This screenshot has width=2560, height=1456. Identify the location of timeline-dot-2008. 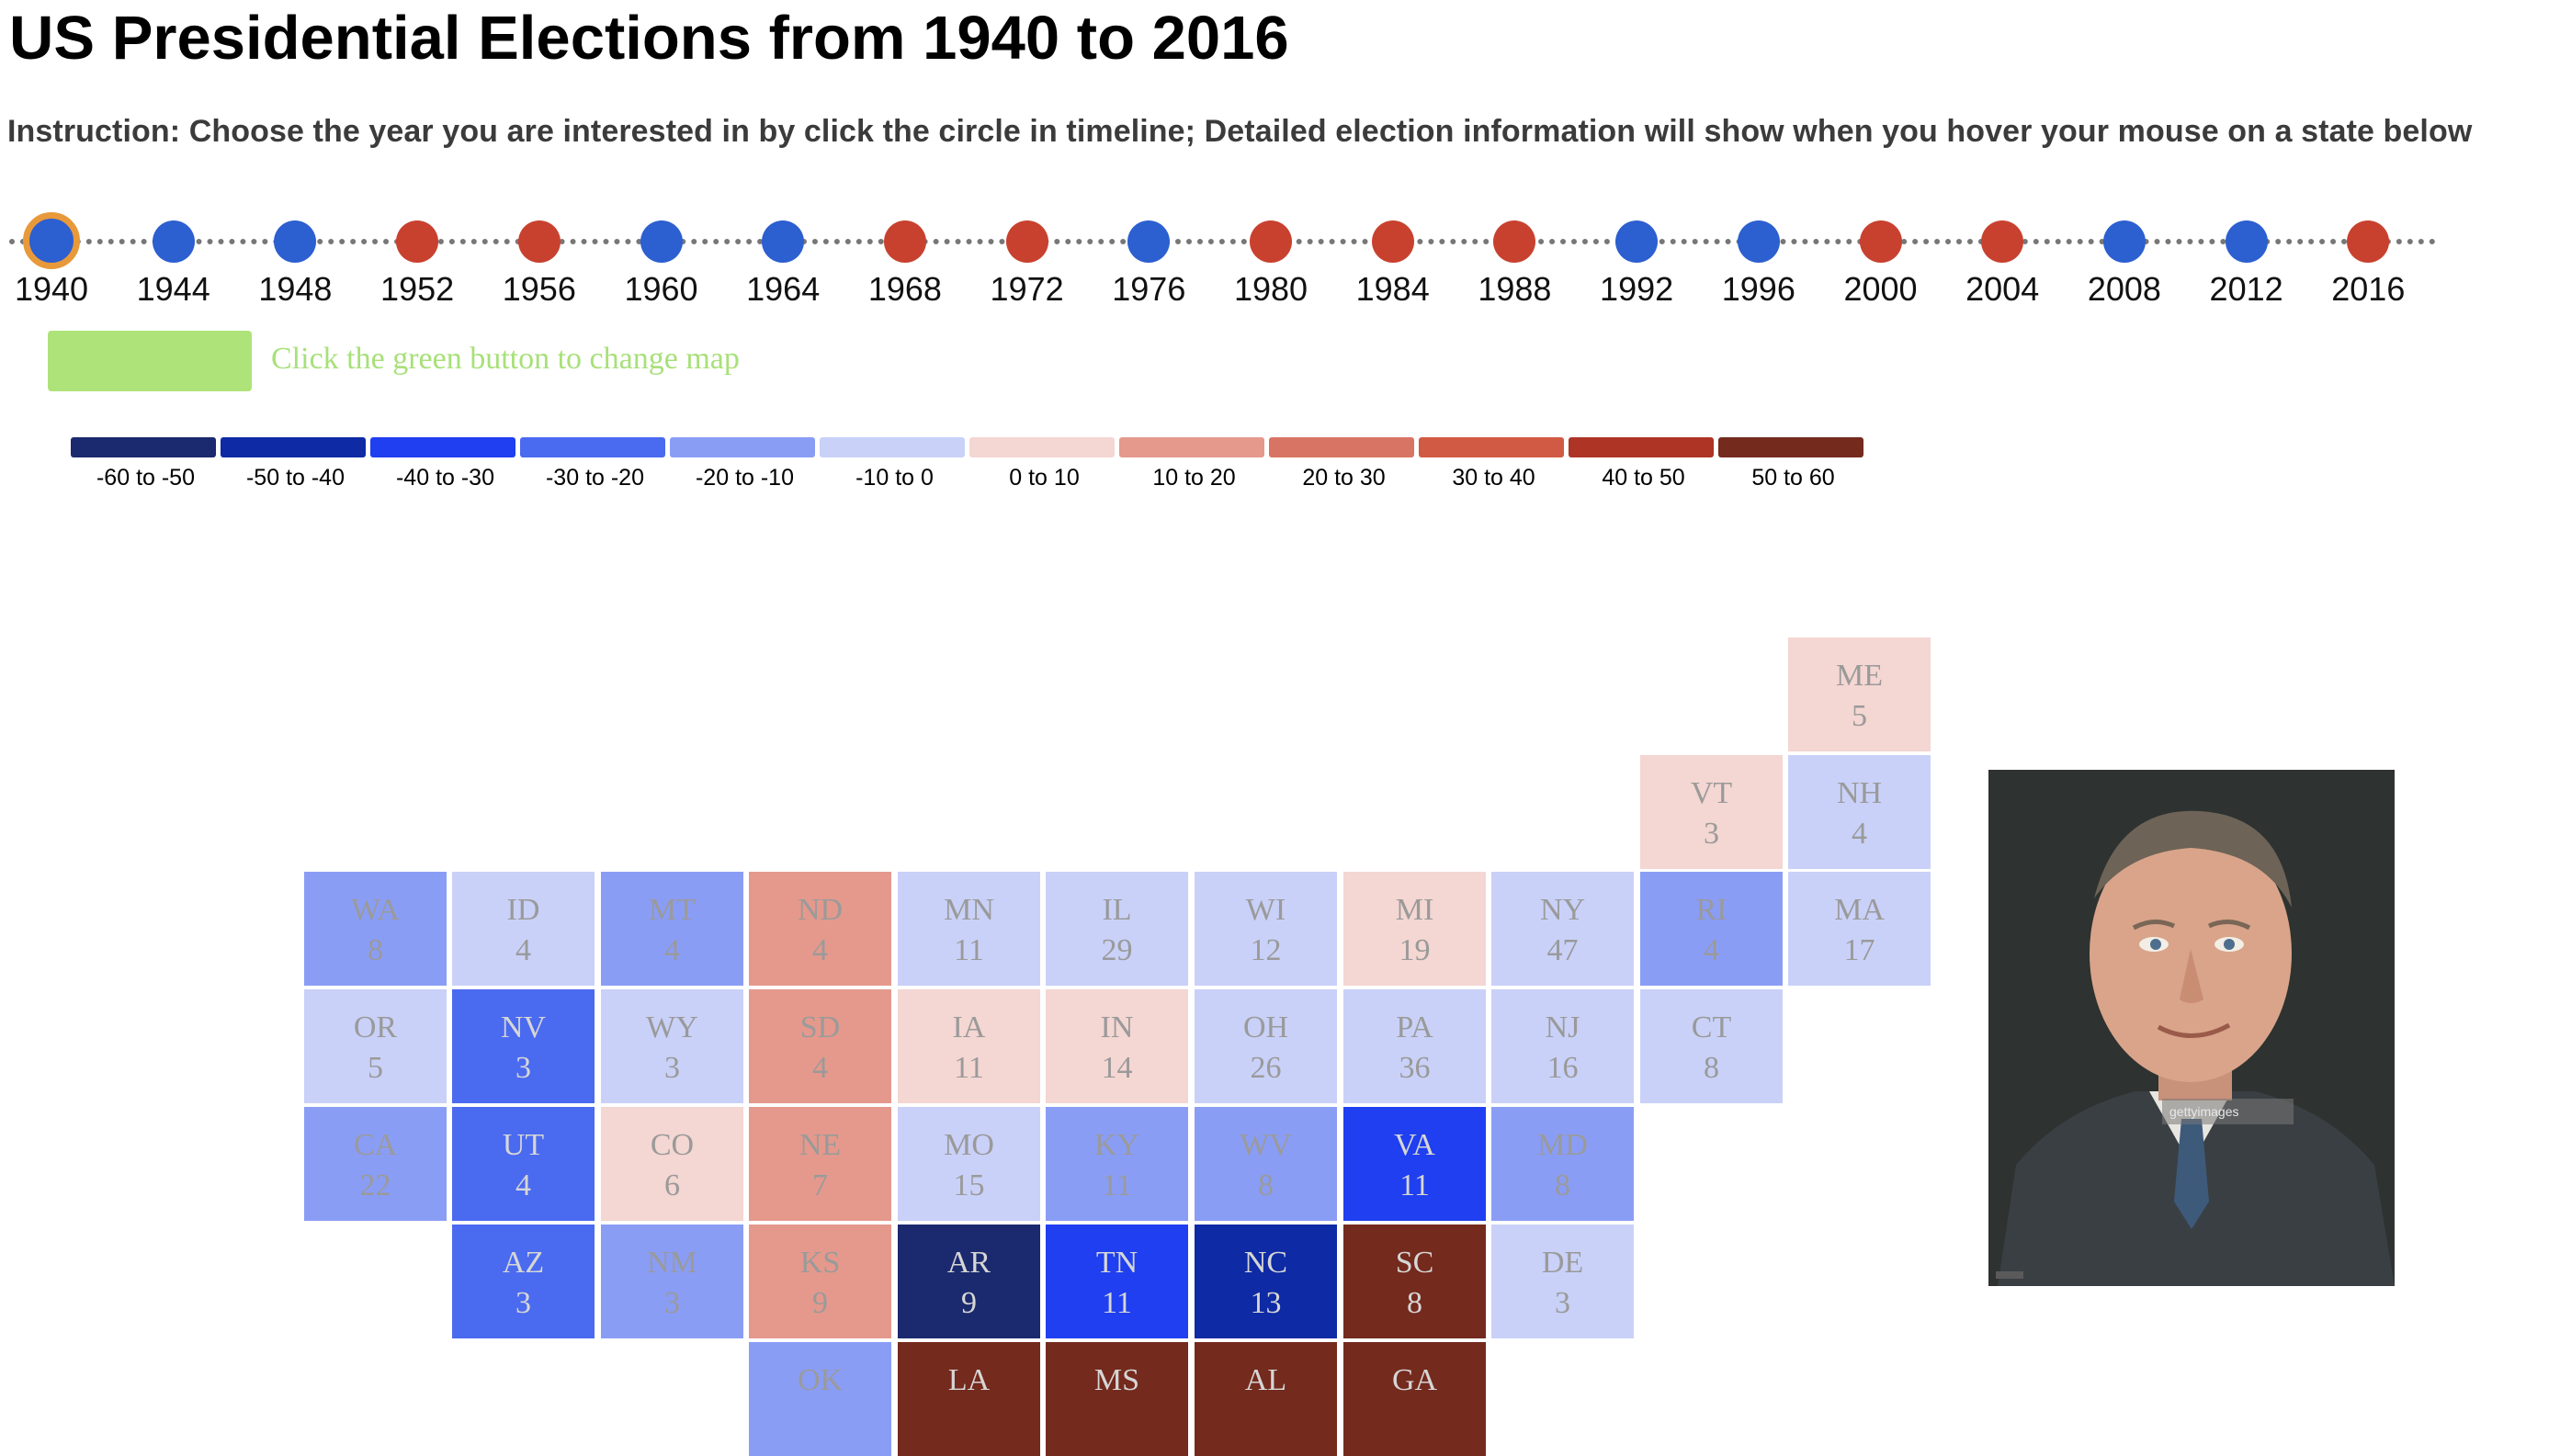
(2124, 241).